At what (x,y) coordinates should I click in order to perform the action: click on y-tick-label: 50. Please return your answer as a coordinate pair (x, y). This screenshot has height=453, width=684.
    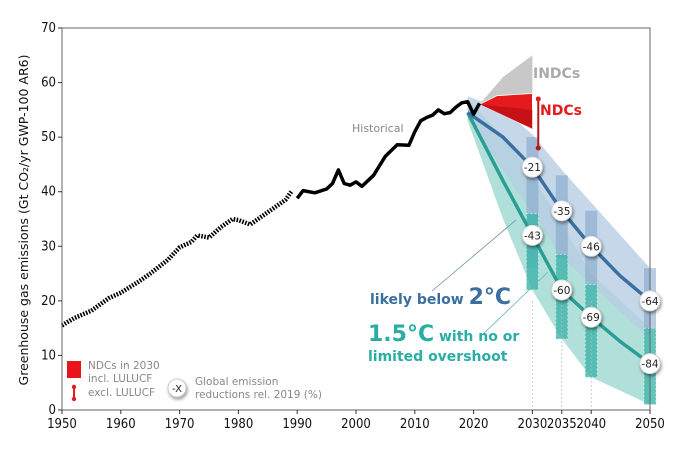
    Looking at the image, I should click on (48, 137).